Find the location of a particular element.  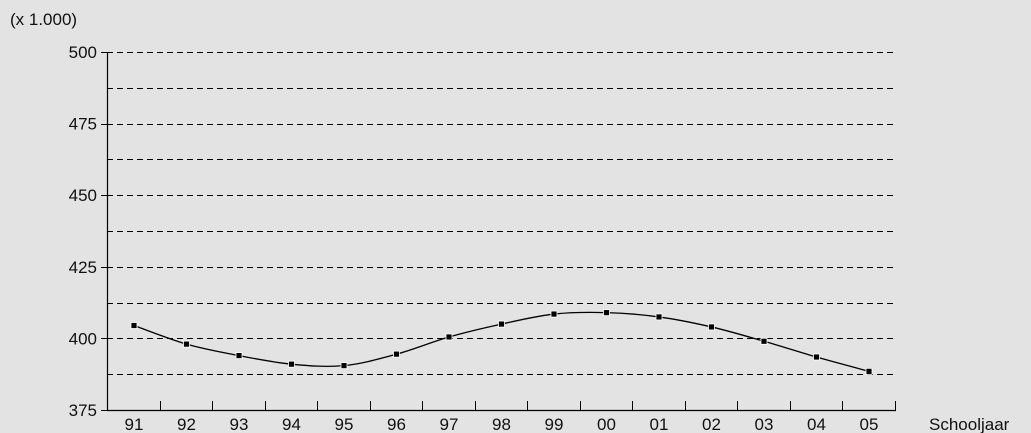

y-tick-label: 475 is located at coordinates (83, 124).